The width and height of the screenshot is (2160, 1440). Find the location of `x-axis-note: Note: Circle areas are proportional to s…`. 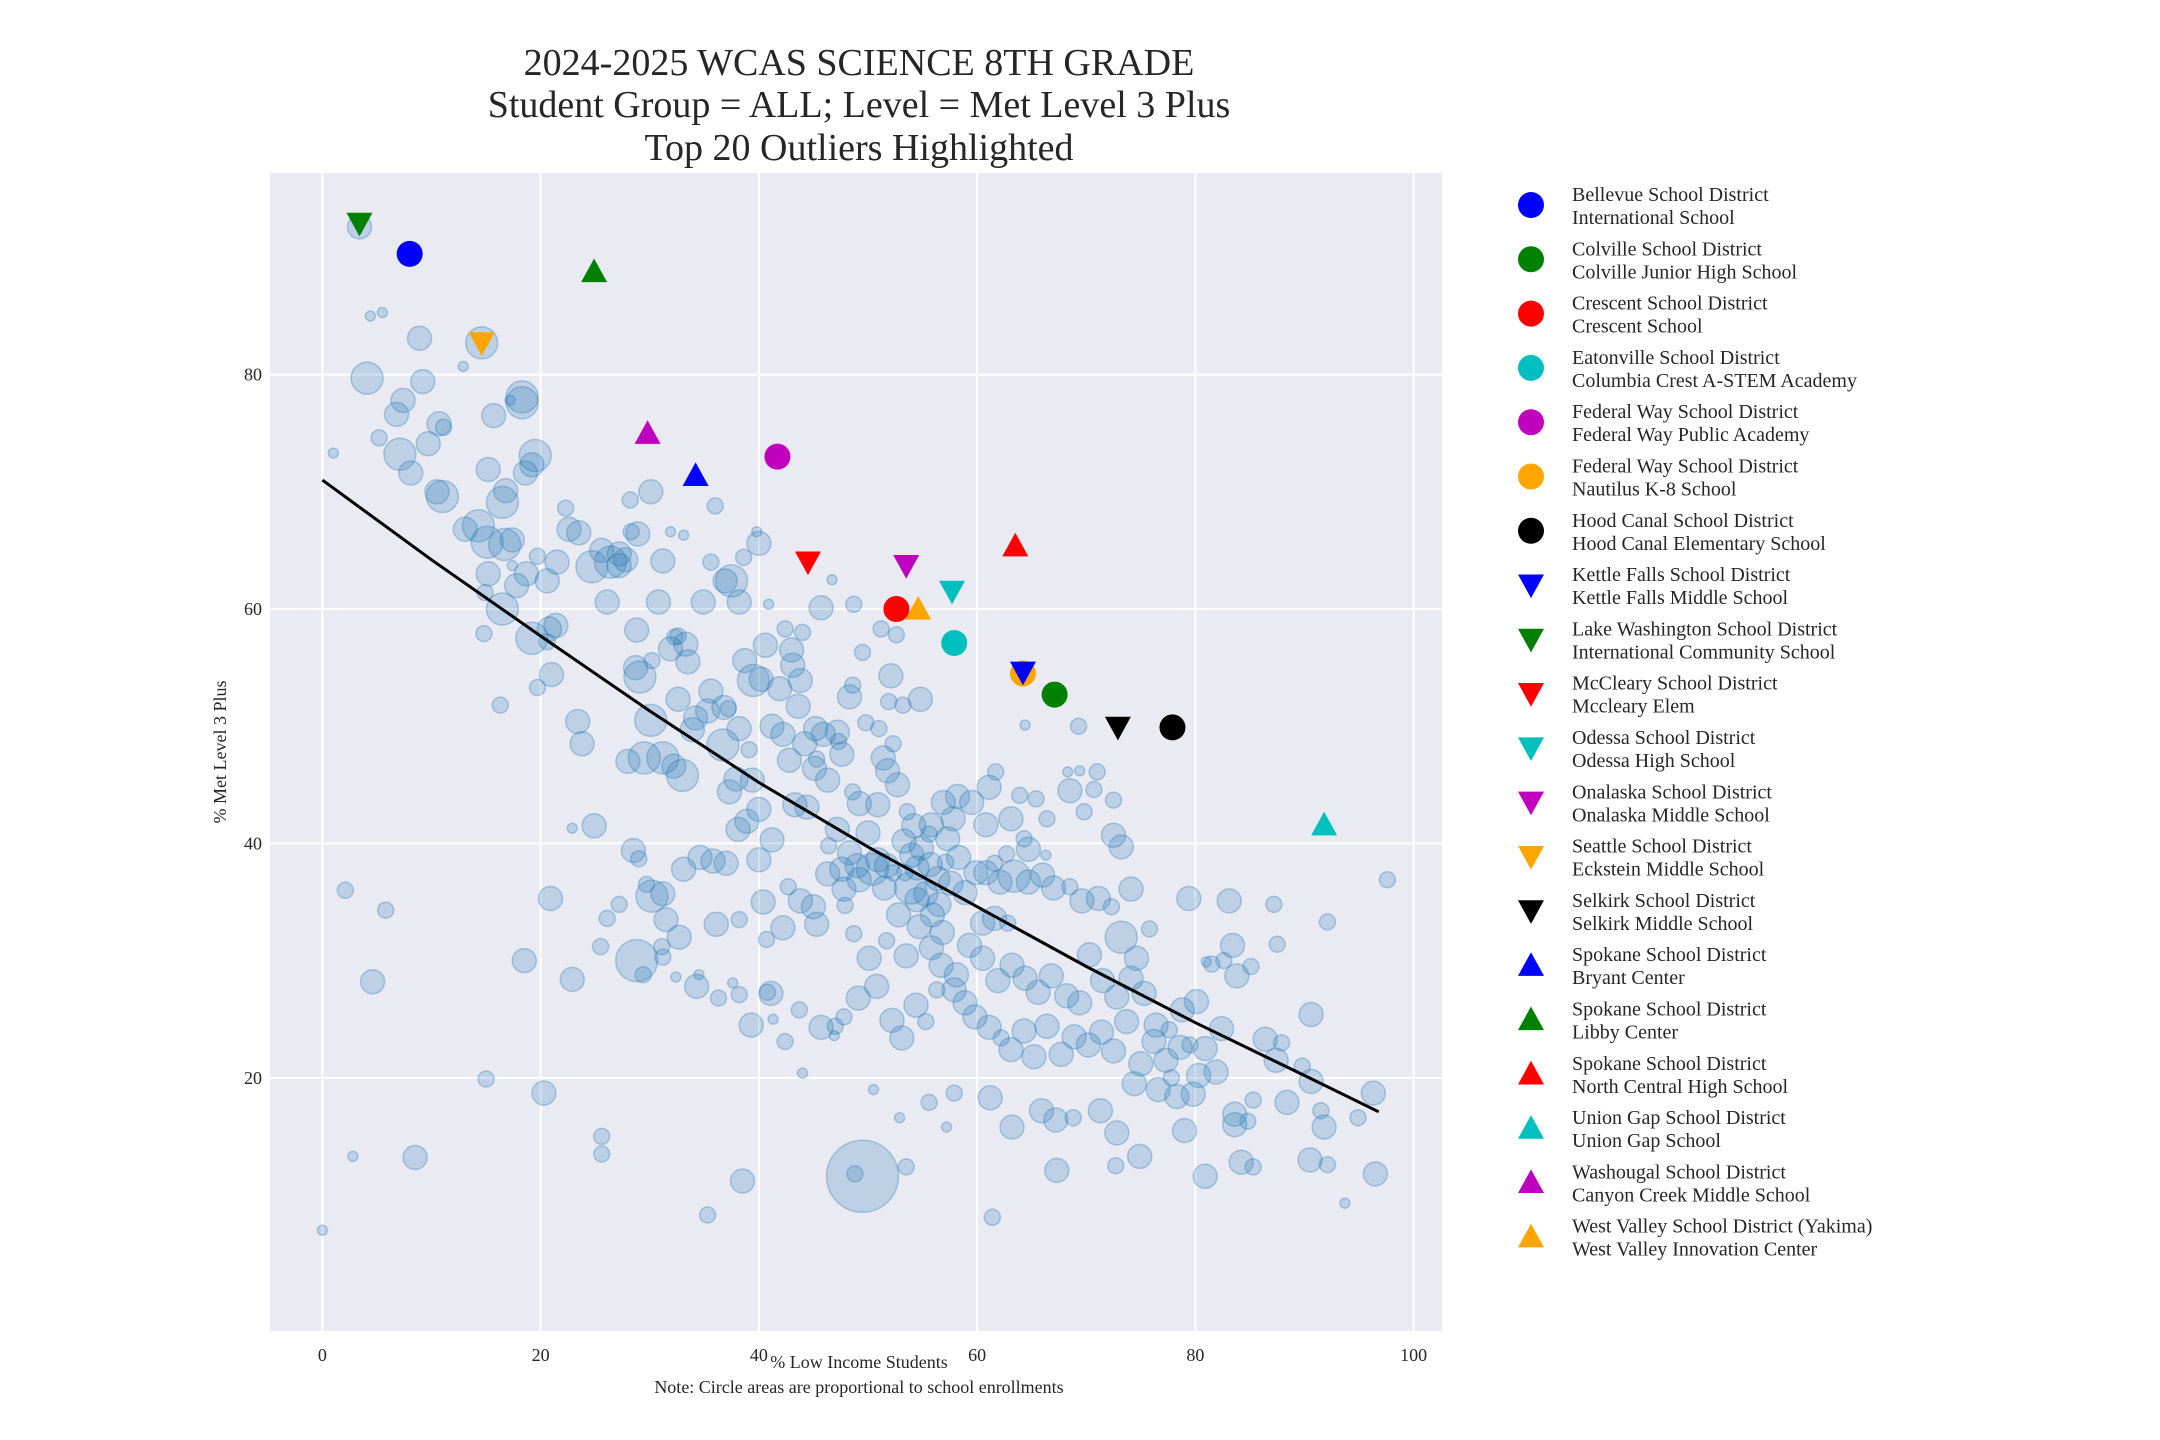

x-axis-note: Note: Circle areas are proportional to s… is located at coordinates (858, 1387).